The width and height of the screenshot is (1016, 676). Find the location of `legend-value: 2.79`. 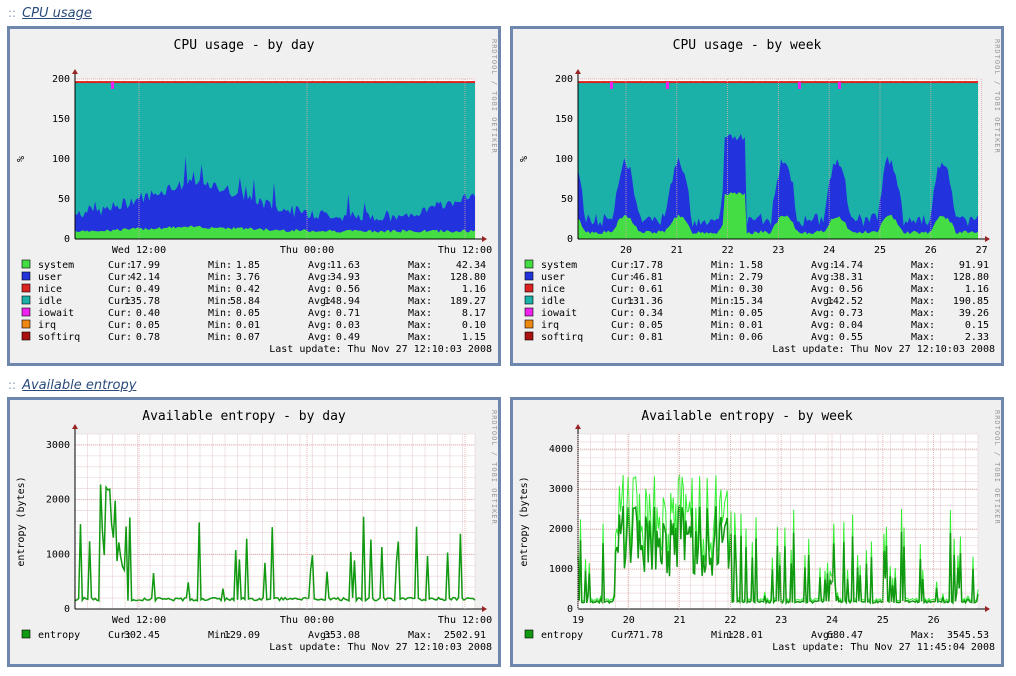

legend-value: 2.79 is located at coordinates (751, 277).